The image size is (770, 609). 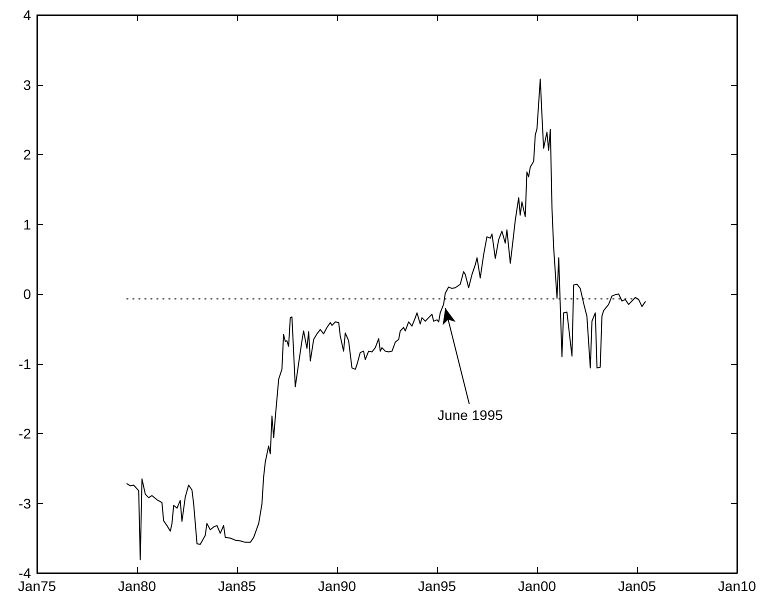 What do you see at coordinates (27, 224) in the screenshot?
I see `y-tick-label: 1` at bounding box center [27, 224].